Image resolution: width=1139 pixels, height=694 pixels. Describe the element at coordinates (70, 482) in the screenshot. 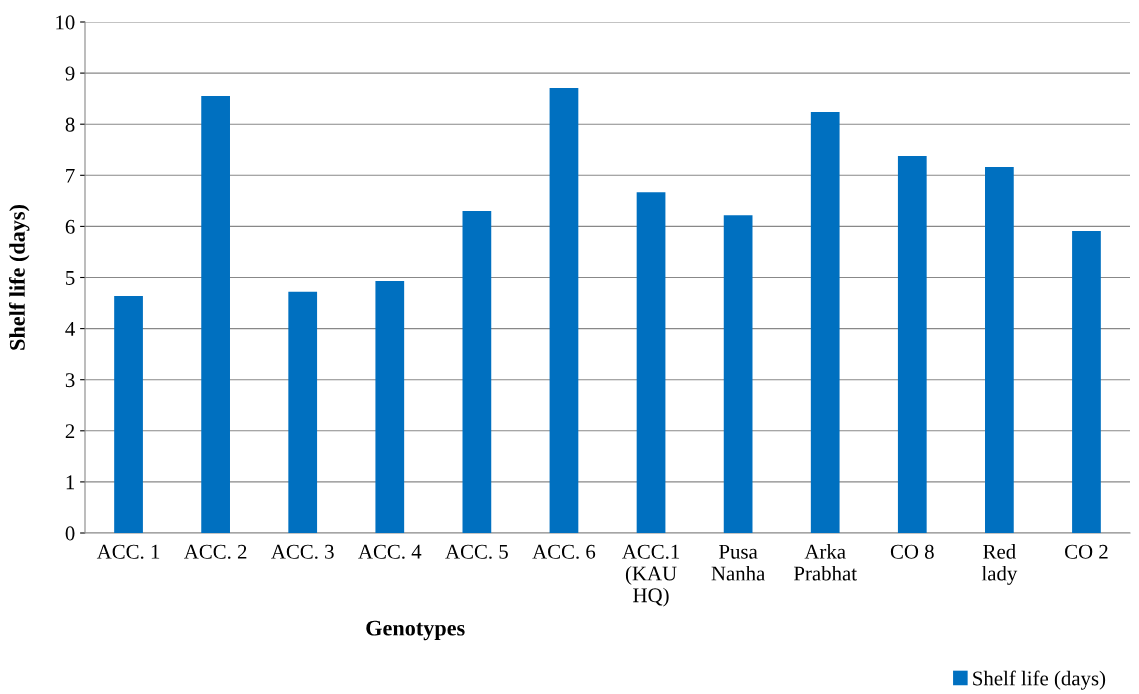

I see `y-tick-label: 1` at that location.